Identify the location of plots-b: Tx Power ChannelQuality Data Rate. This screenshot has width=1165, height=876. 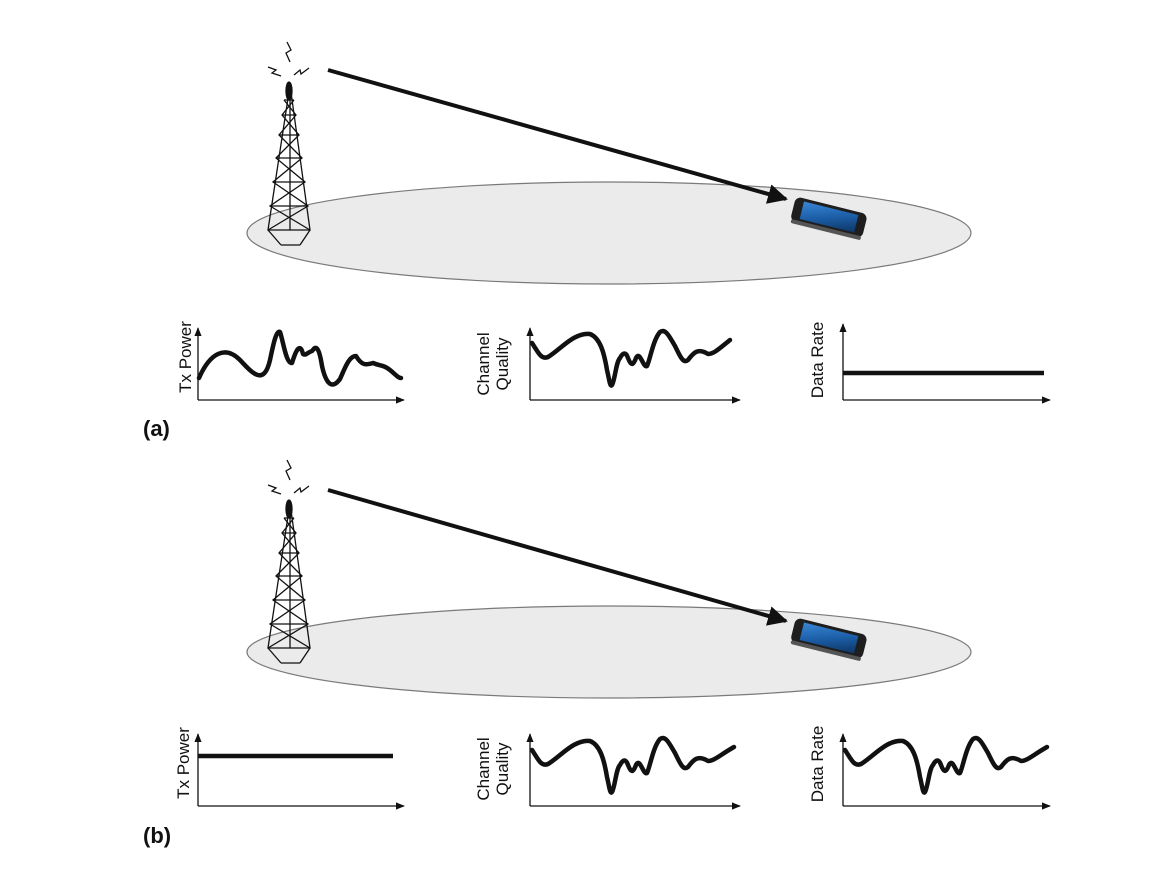
(612, 768).